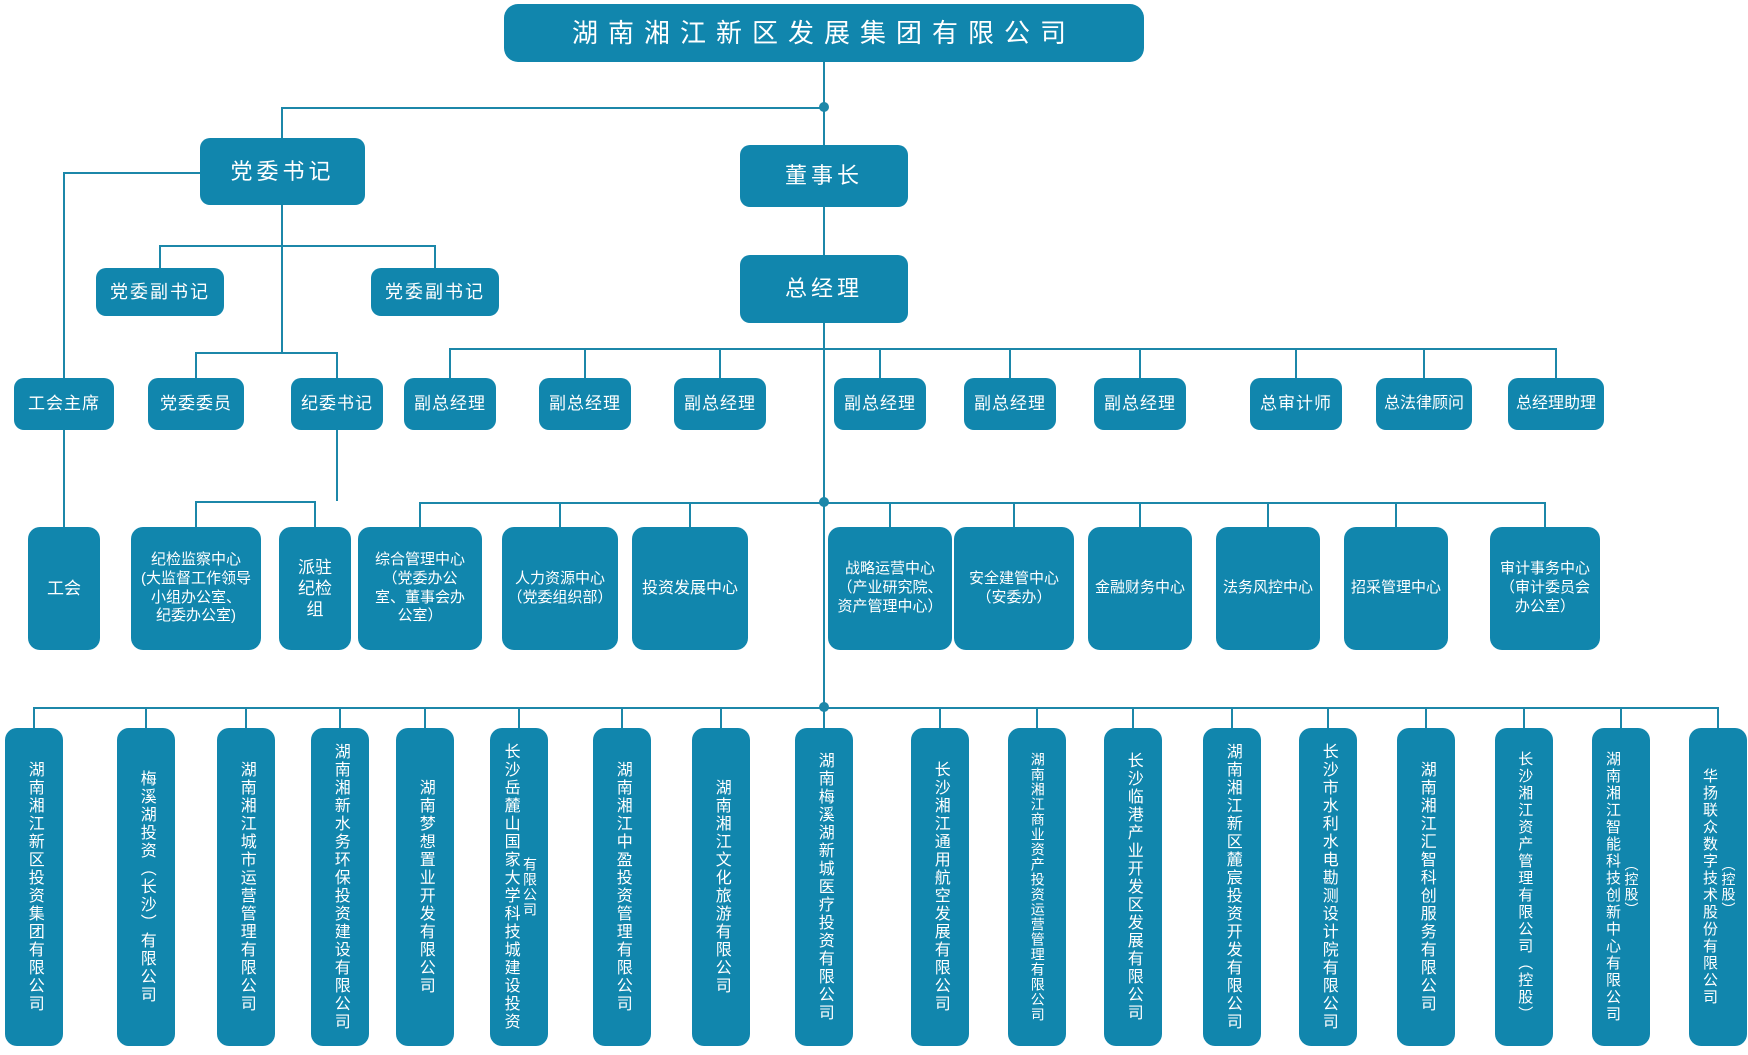  I want to click on dept-procurement-center: 招采管理中心, so click(1396, 588).